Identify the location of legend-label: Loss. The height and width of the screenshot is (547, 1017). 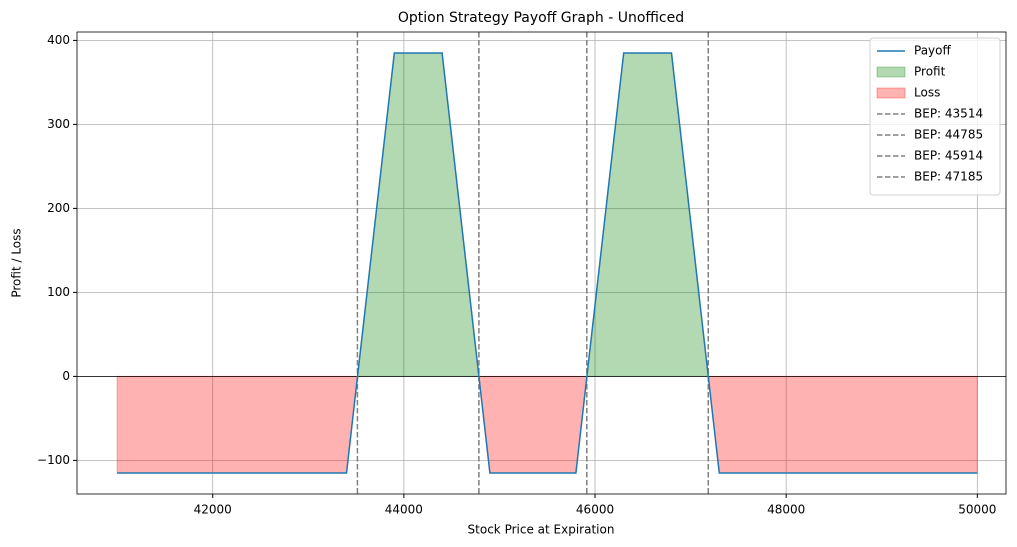
(927, 93).